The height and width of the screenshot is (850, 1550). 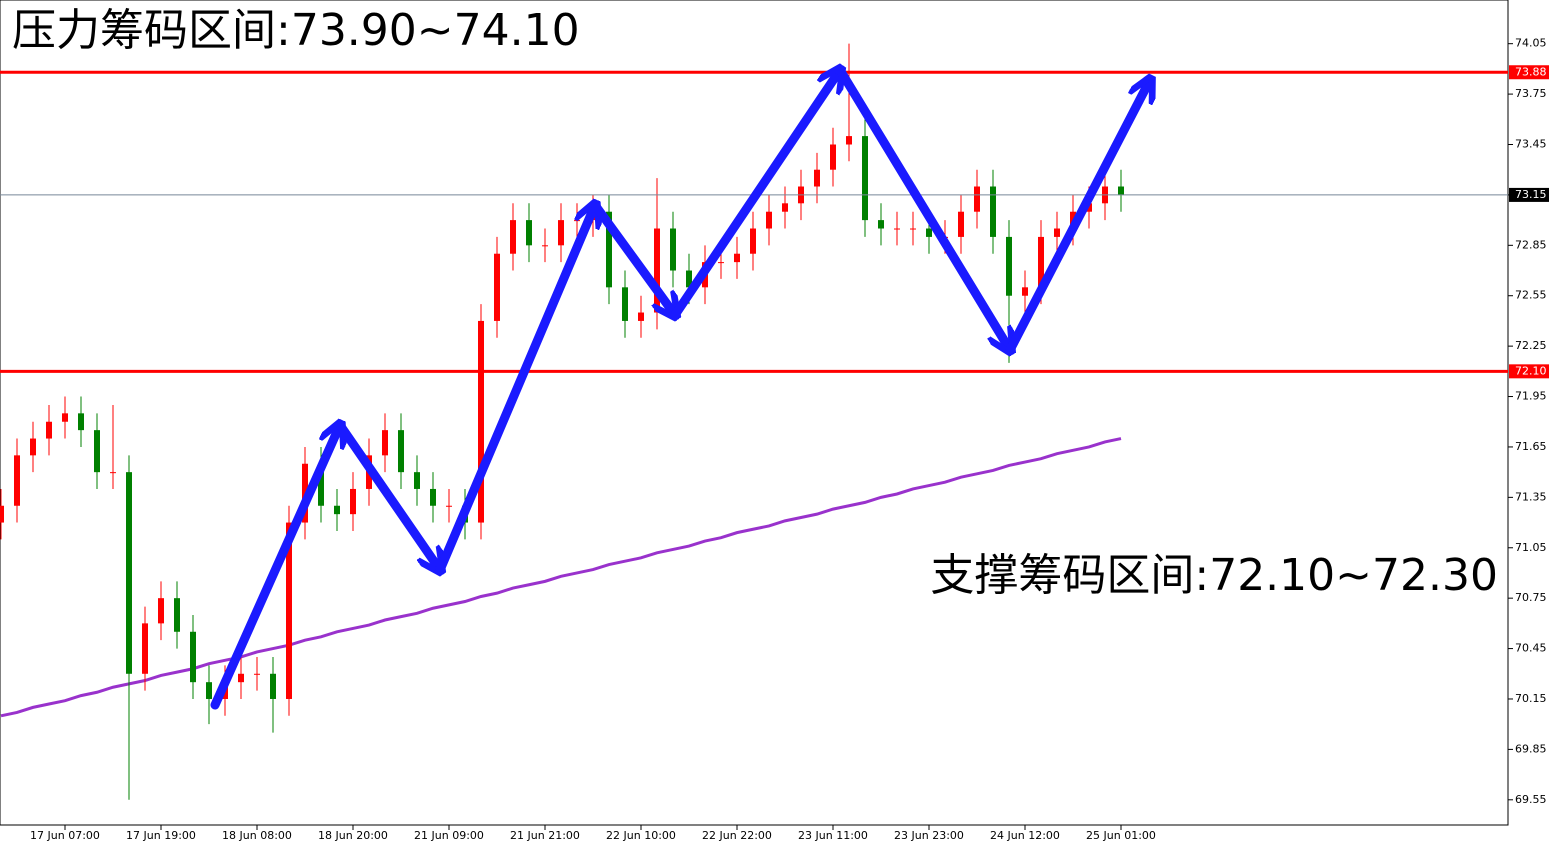 I want to click on x-tick-label: 23 Jun 11:00, so click(x=833, y=835).